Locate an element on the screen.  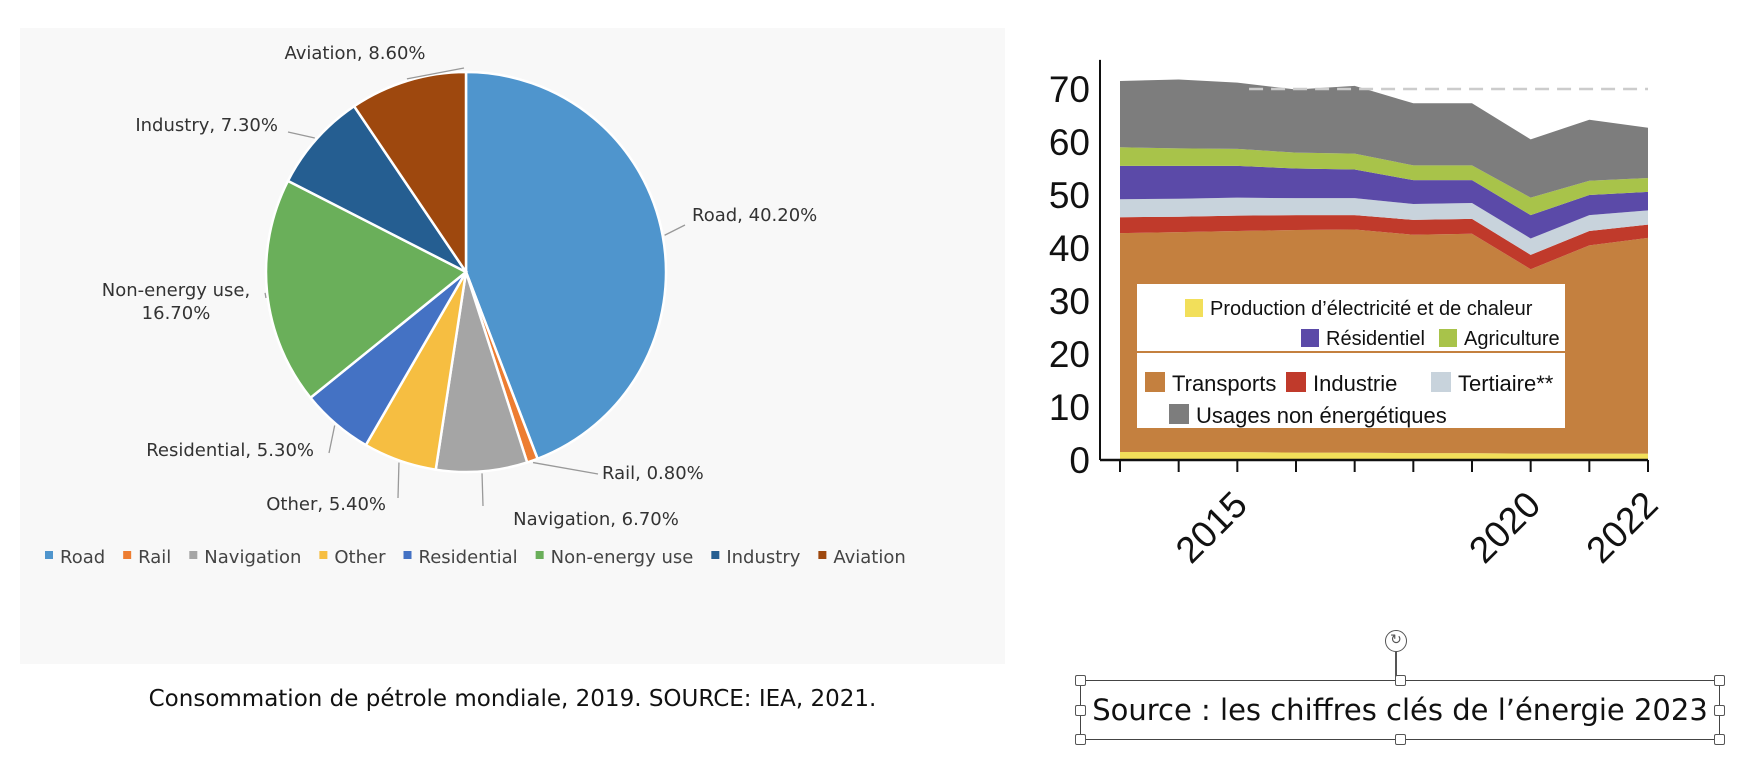
resize-handle-bottom is located at coordinates (1400, 739).